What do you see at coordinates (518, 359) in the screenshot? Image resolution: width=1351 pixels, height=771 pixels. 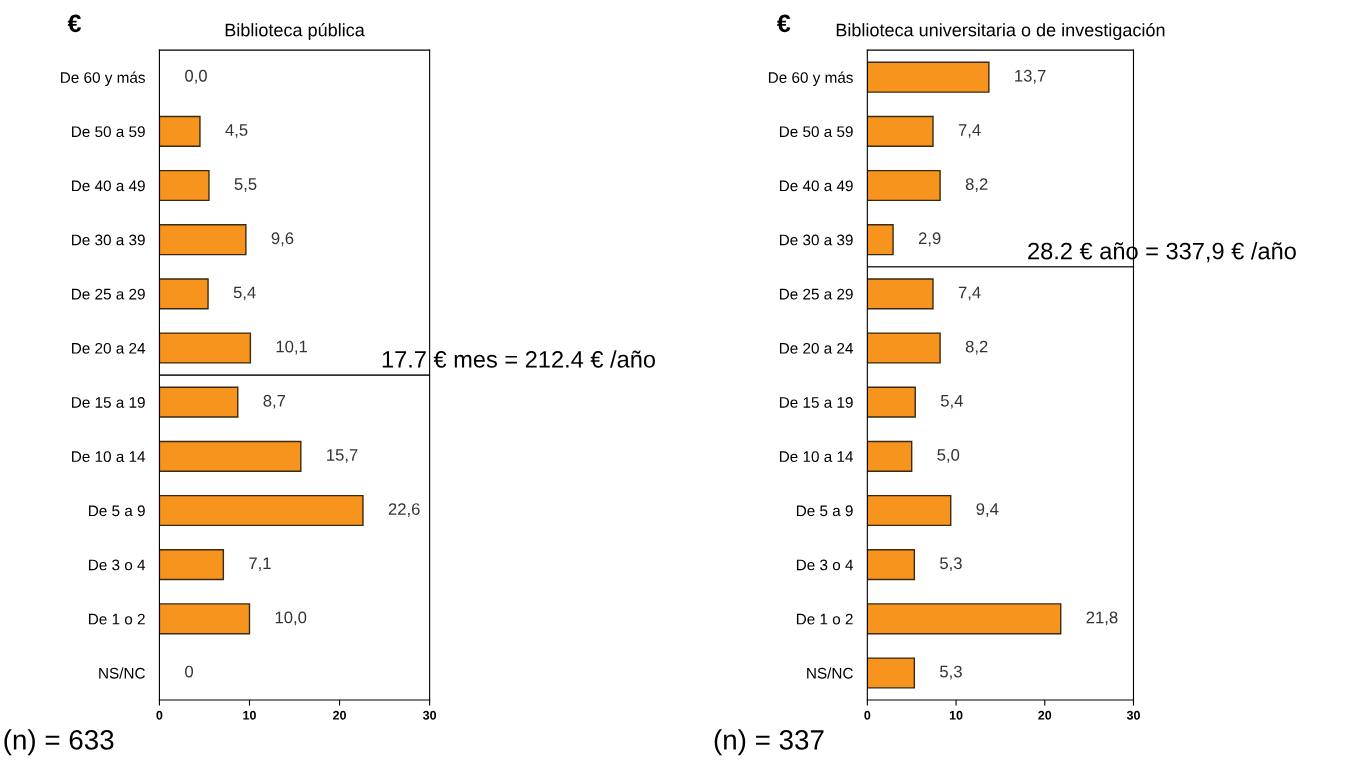 I see `annotation: 17.7 € mes = 212.4 € /año` at bounding box center [518, 359].